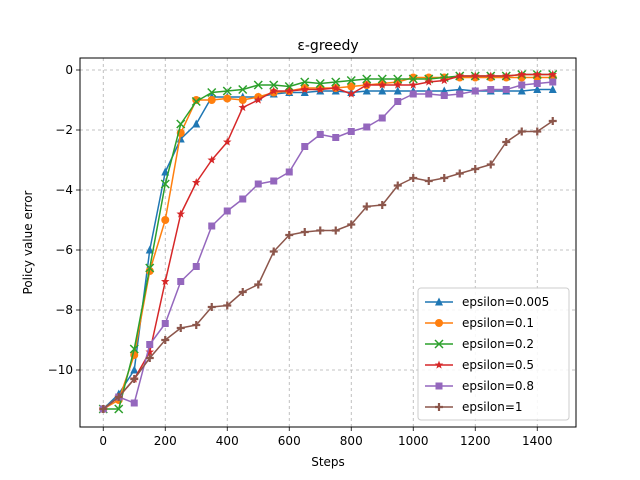 The height and width of the screenshot is (480, 640). I want to click on legend-item: epsilon=0.8, so click(479, 386).